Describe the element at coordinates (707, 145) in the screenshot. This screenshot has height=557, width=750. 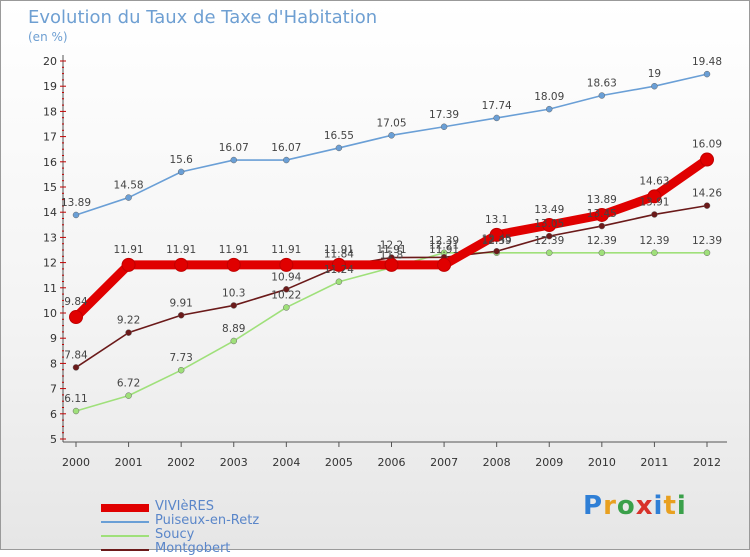
I see `data-label: 16.09` at that location.